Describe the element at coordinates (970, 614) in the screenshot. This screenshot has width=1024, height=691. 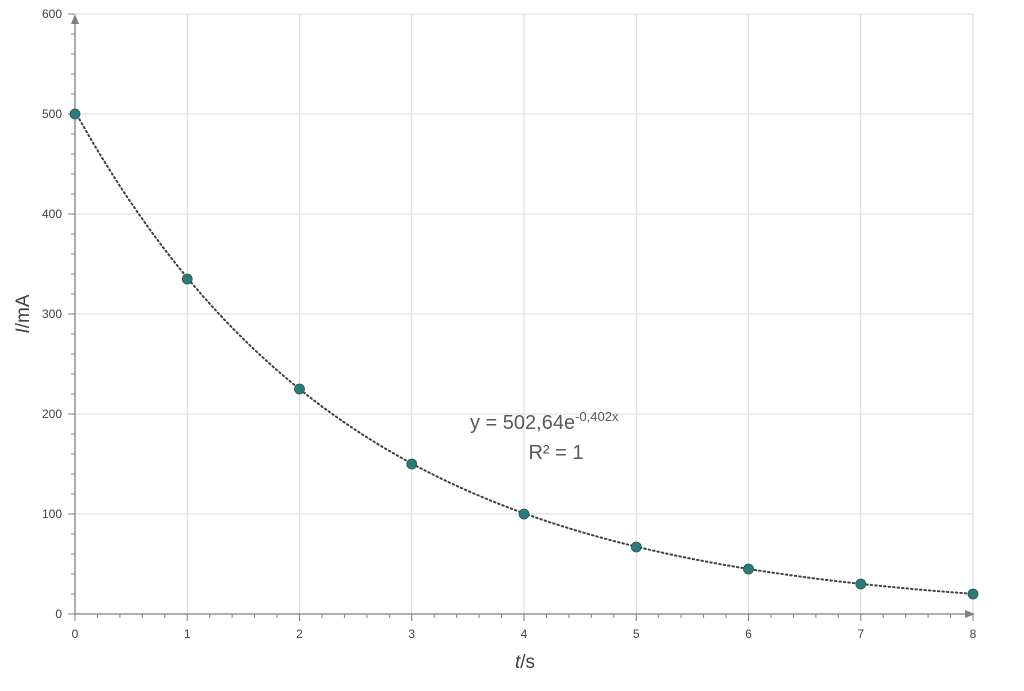
I see `x-axis-arrow` at that location.